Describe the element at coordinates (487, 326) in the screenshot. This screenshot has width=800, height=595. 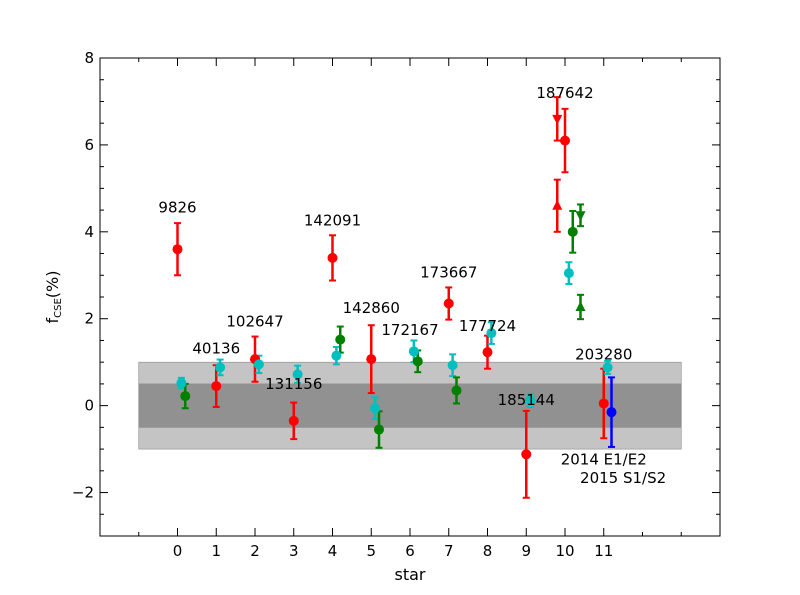
I see `star-annotation: 177724` at that location.